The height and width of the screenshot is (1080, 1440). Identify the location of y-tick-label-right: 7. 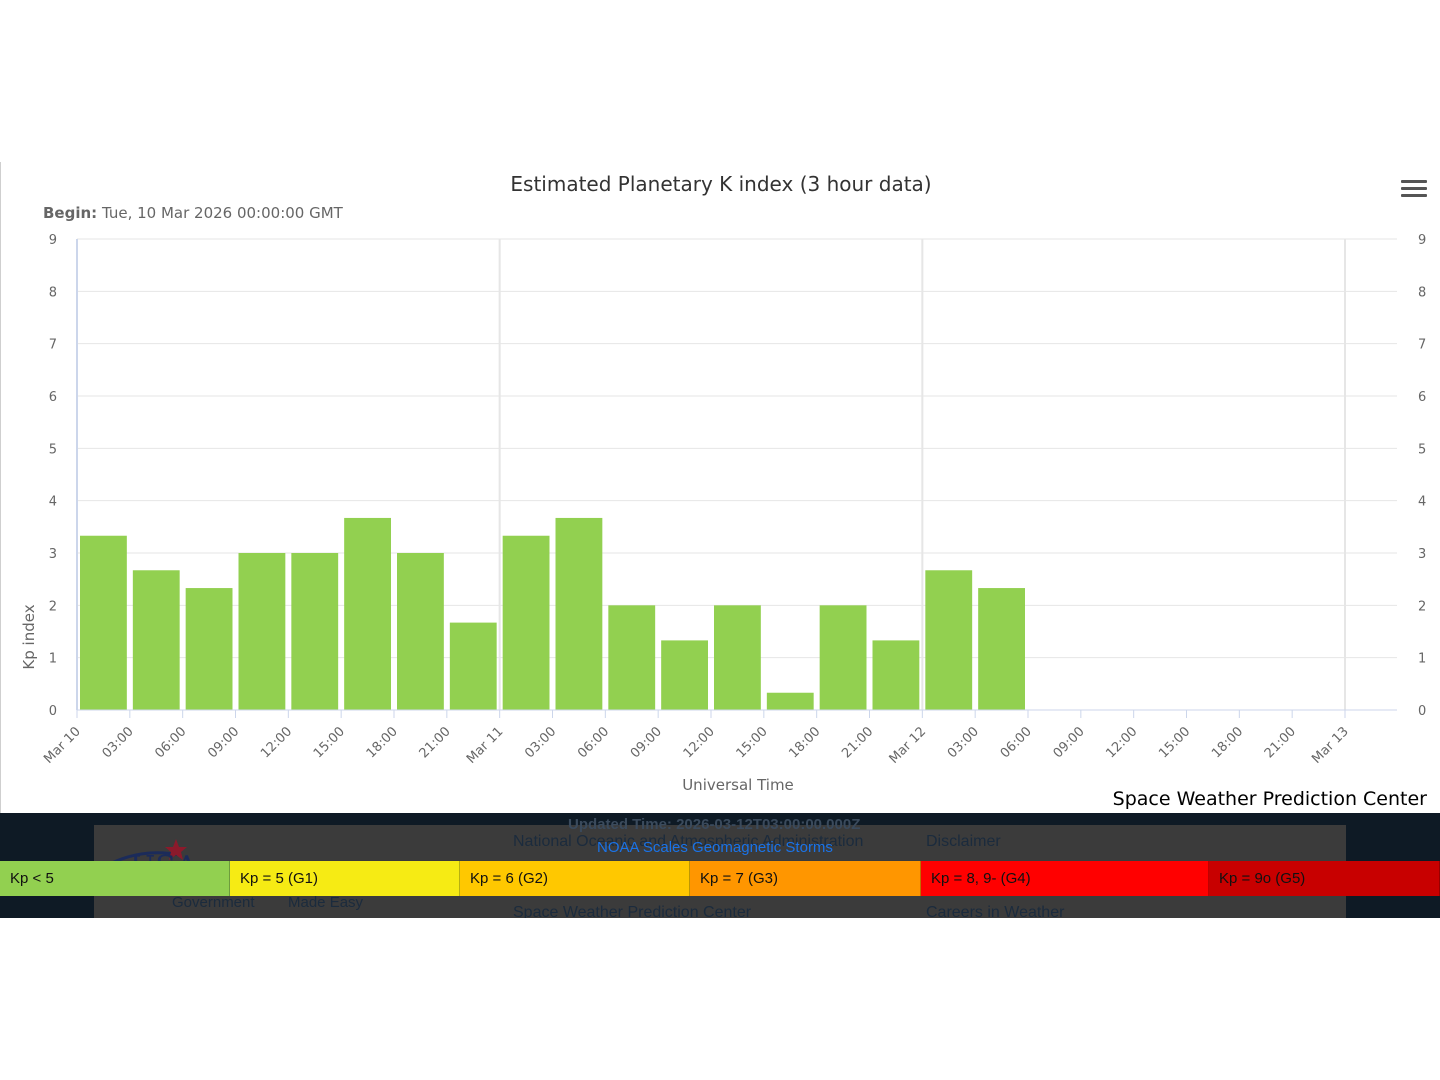
(1422, 345).